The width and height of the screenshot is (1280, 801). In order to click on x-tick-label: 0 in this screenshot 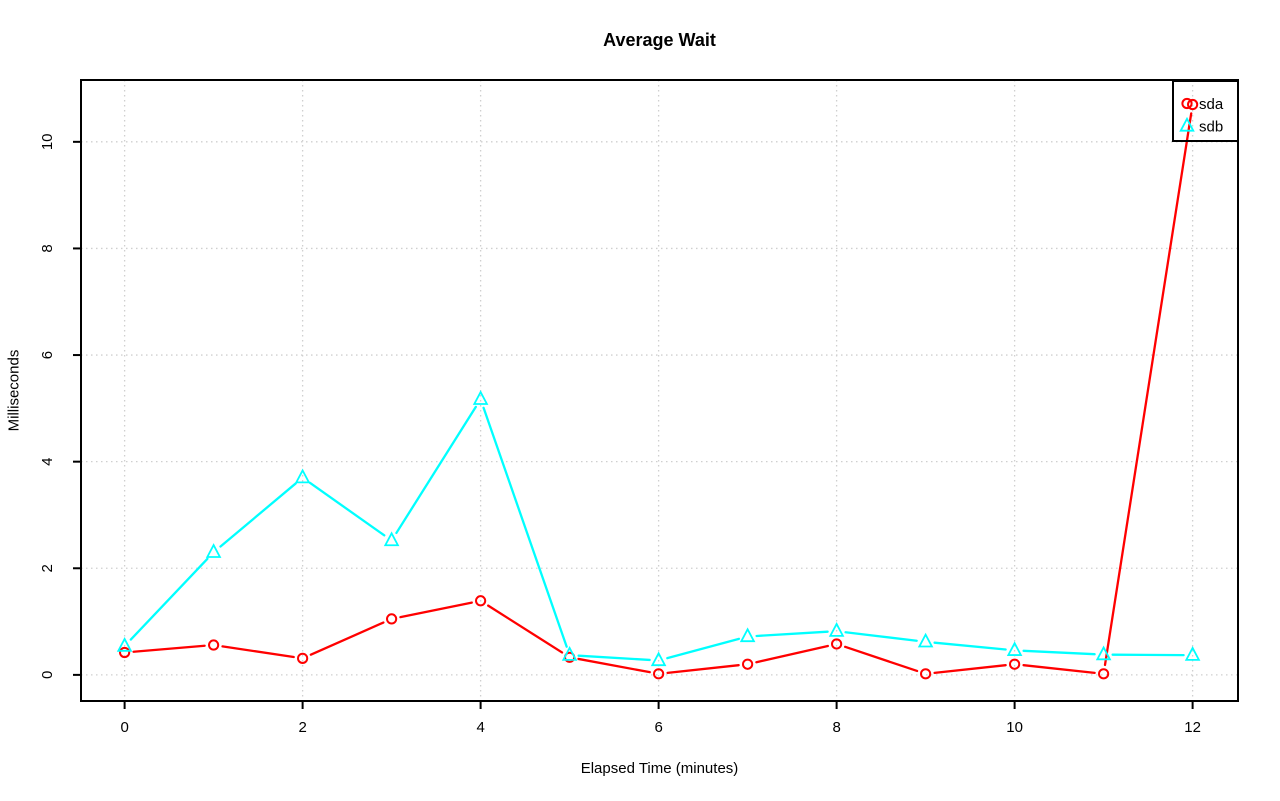, I will do `click(124, 727)`.